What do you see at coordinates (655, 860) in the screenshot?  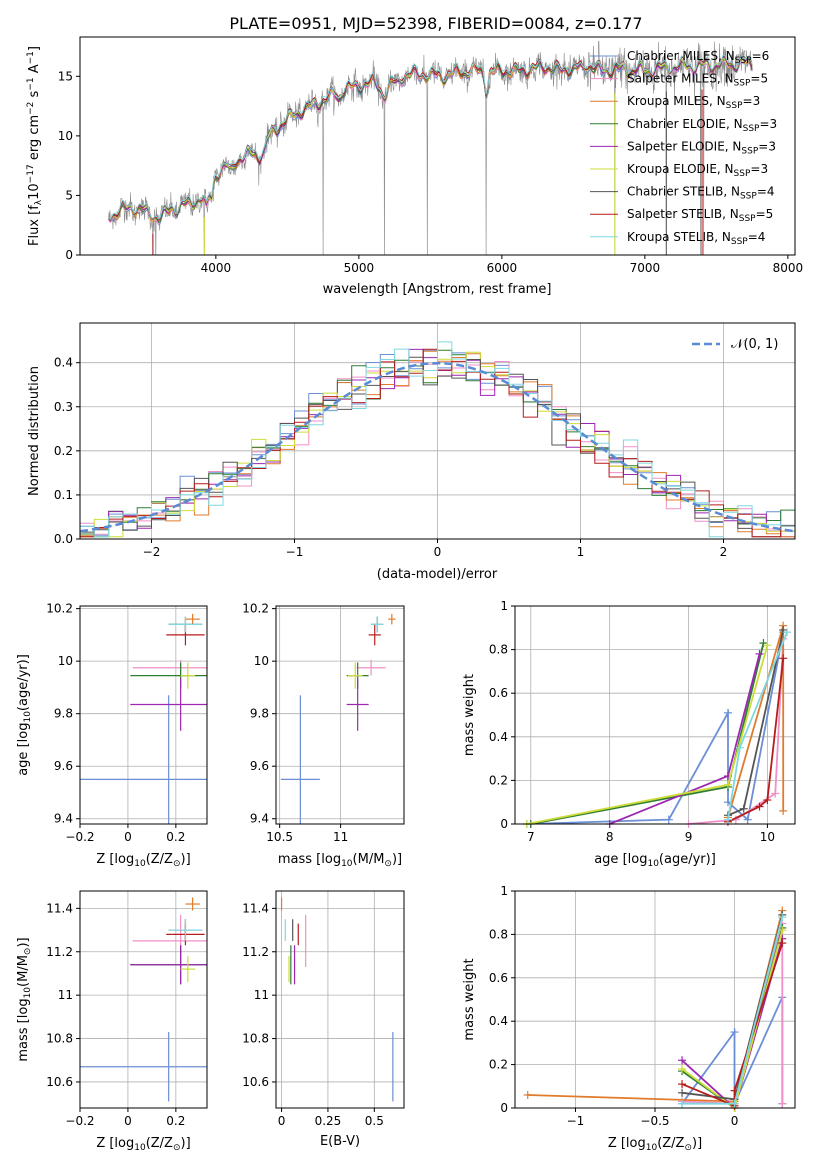 I see `x-axis-label: age [log10(age/yr)]` at bounding box center [655, 860].